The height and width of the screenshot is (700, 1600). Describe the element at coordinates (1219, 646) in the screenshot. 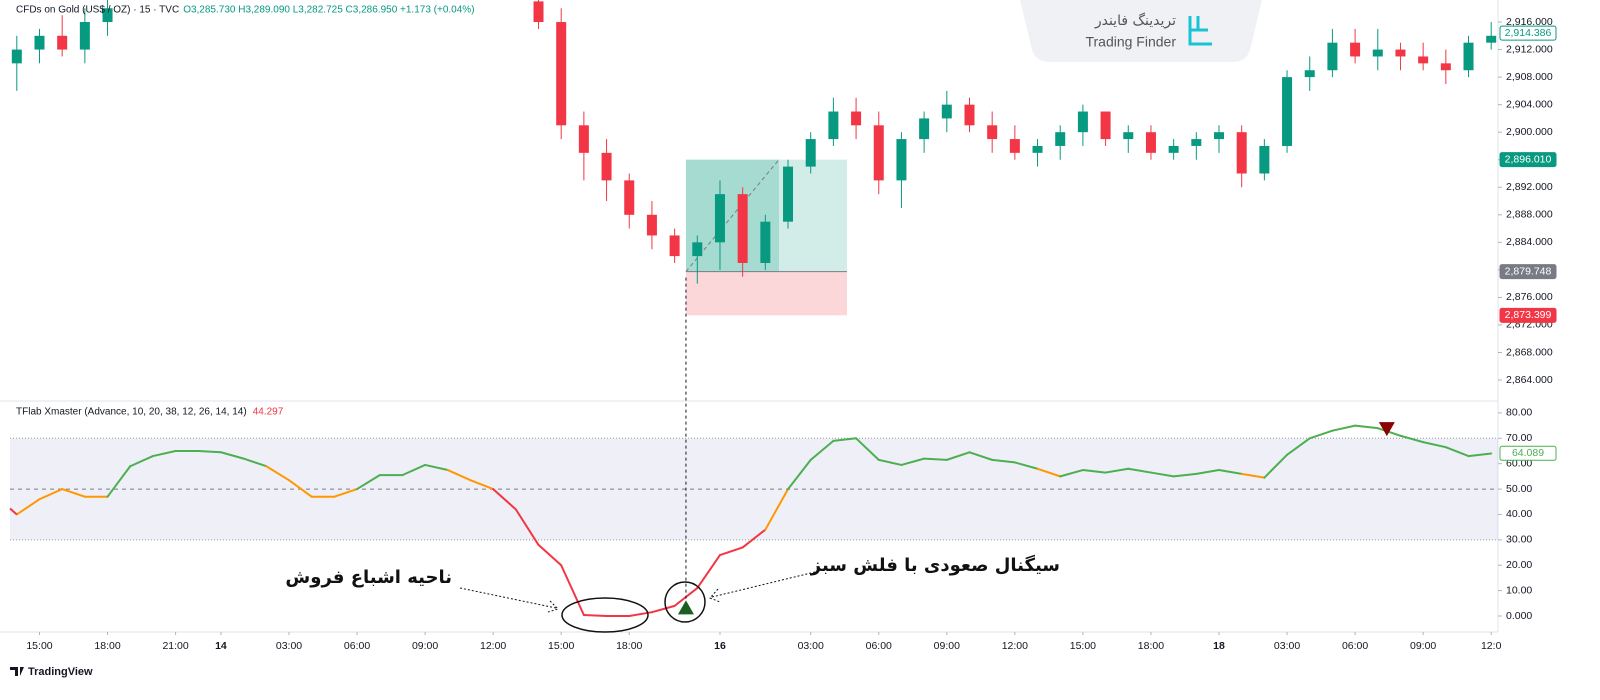

I see `x-tick-label: 18` at that location.